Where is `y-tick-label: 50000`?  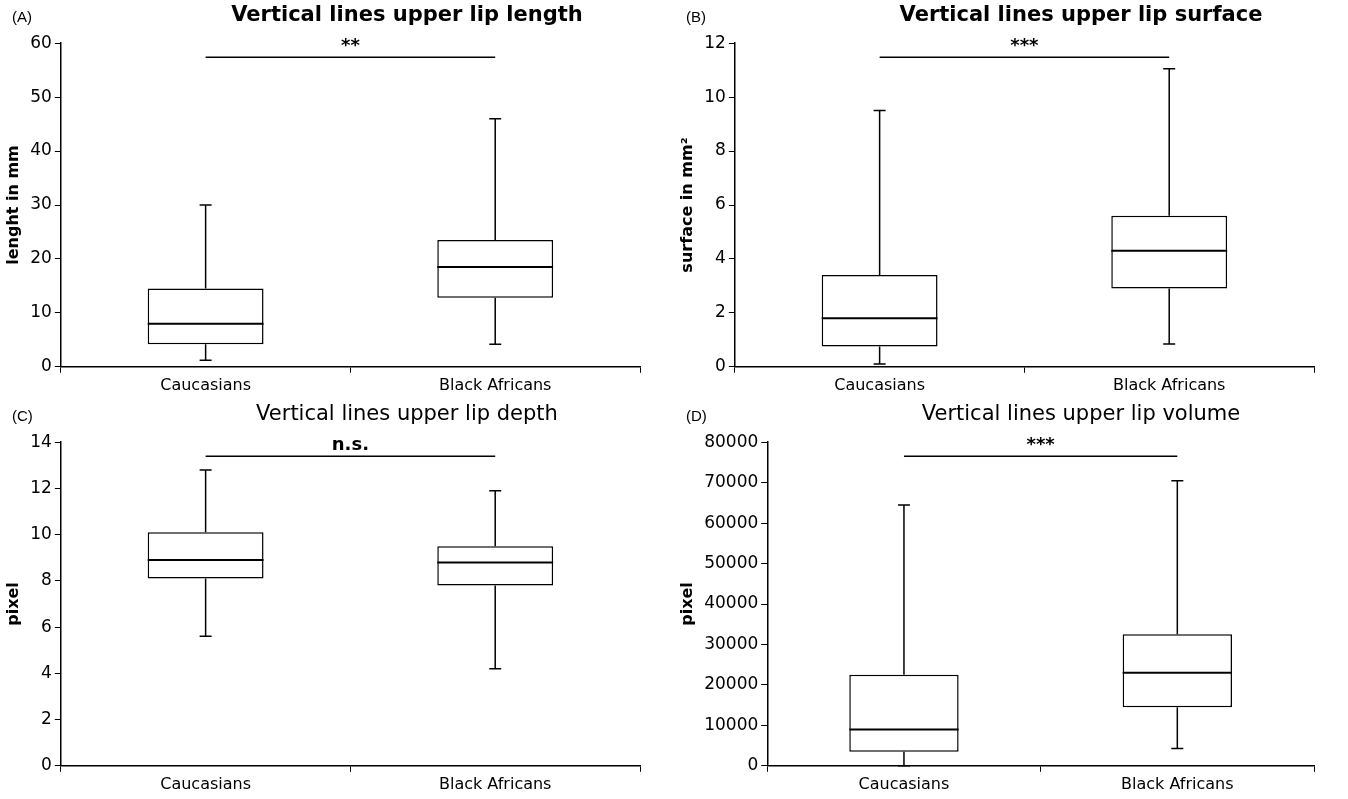
y-tick-label: 50000 is located at coordinates (731, 561).